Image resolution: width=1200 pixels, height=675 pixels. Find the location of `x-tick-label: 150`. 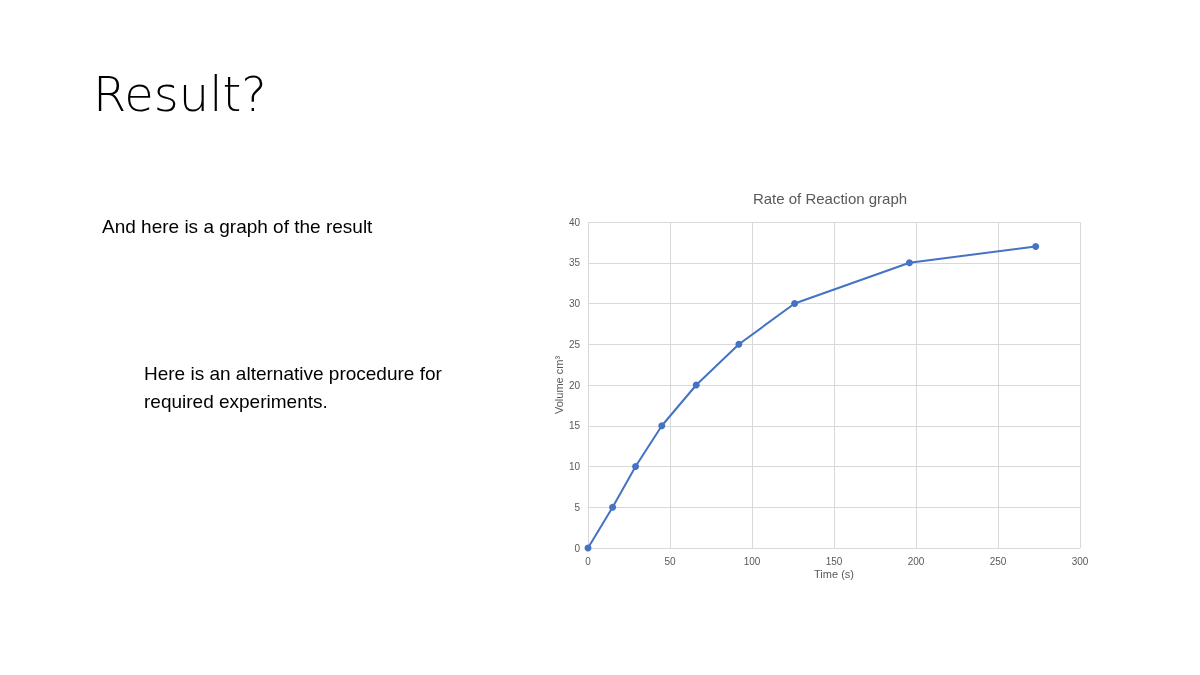

x-tick-label: 150 is located at coordinates (834, 561).